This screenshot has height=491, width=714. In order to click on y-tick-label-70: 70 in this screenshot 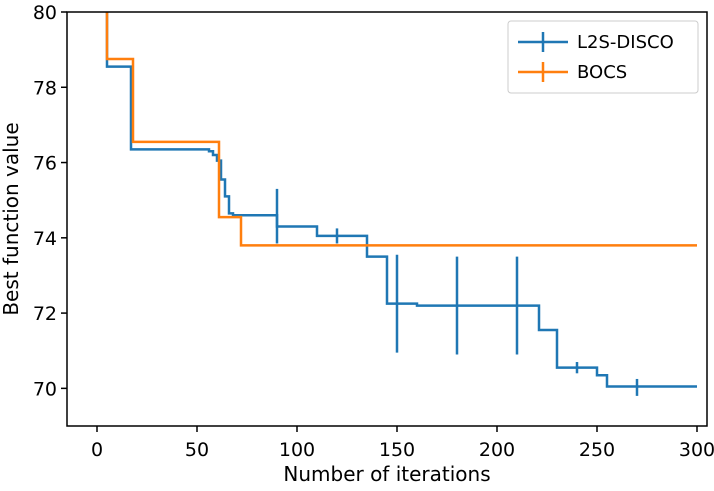, I will do `click(45, 389)`.